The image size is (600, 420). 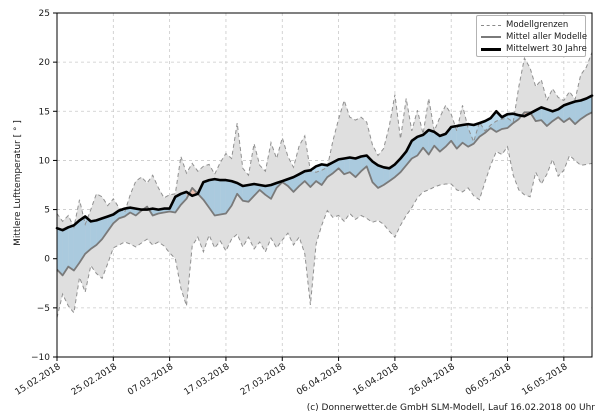 I want to click on y-tick-label: 15, so click(x=44, y=112).